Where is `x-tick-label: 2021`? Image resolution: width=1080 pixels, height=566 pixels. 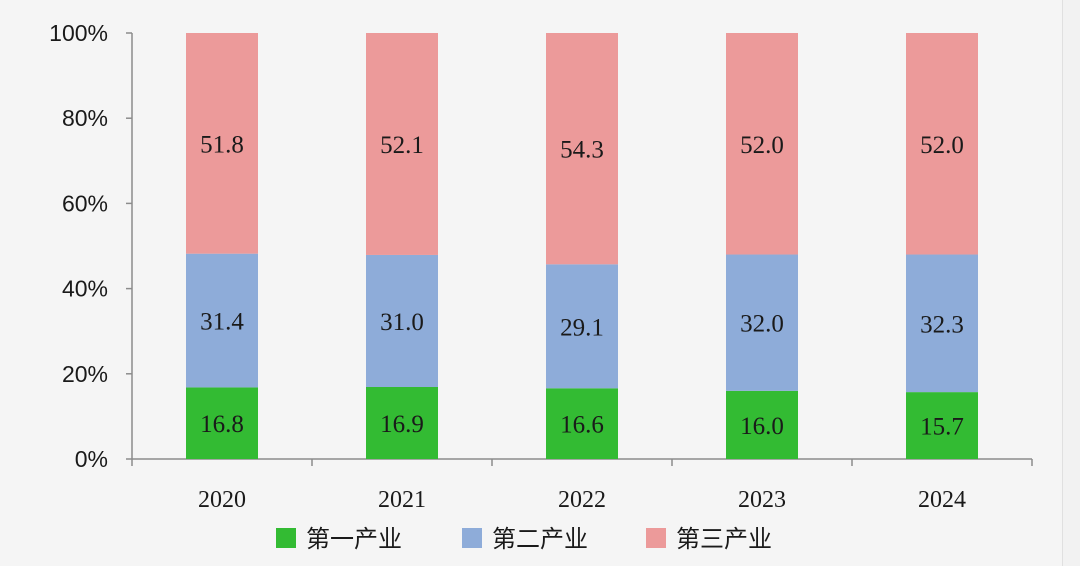
x-tick-label: 2021 is located at coordinates (402, 500).